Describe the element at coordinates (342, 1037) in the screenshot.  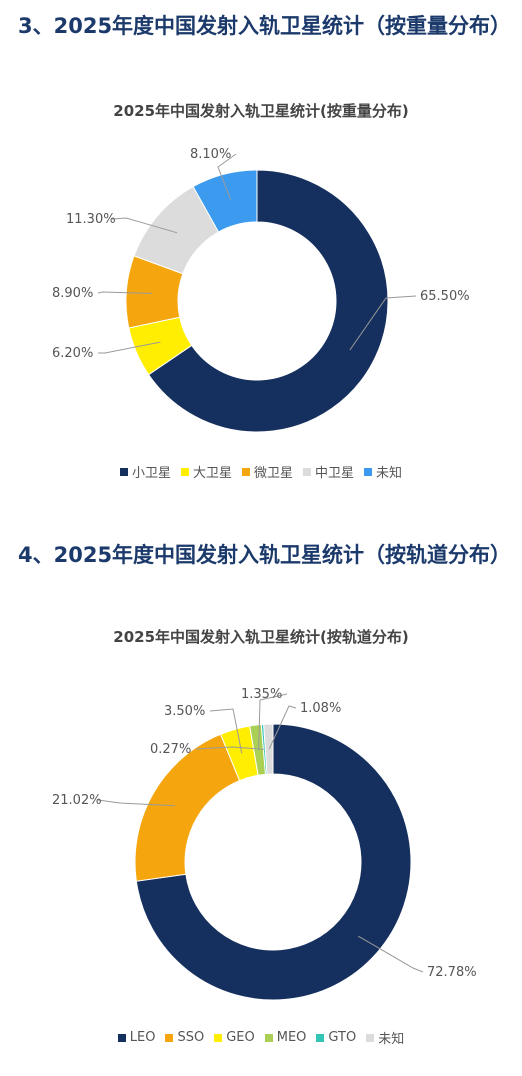
I see `legend-label: GTO` at that location.